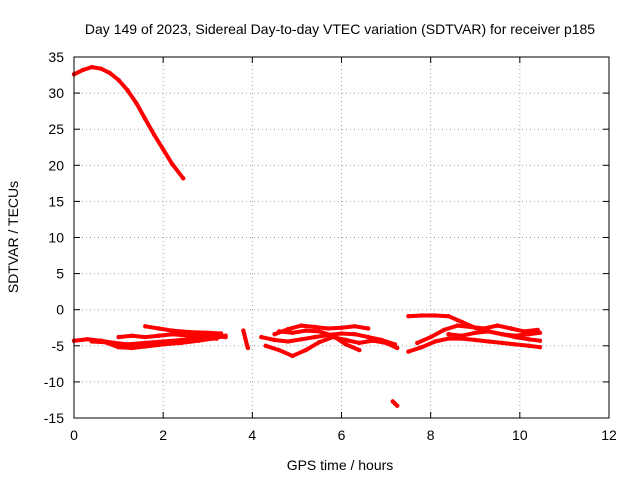 This screenshot has height=480, width=640. Describe the element at coordinates (340, 465) in the screenshot. I see `x-axis-label: GPS time / hours` at that location.